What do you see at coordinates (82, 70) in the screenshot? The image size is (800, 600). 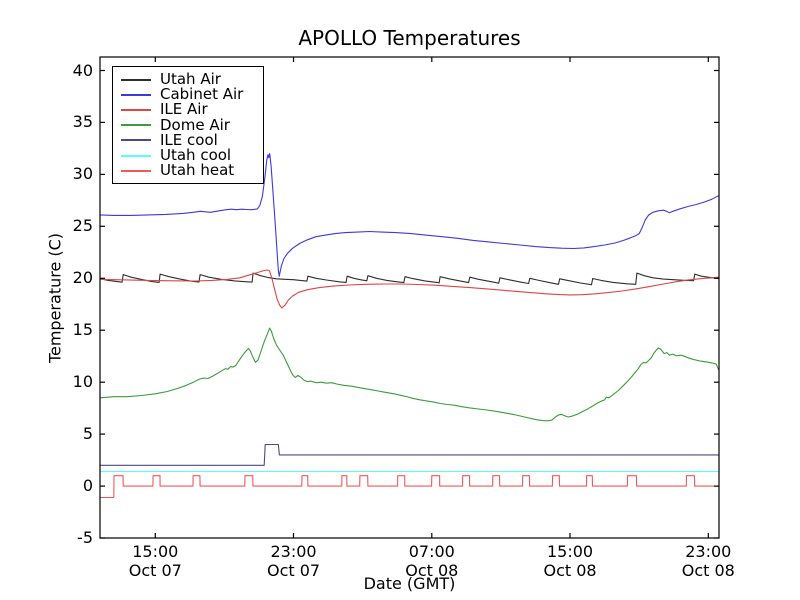 I see `y-tick-label: 40` at bounding box center [82, 70].